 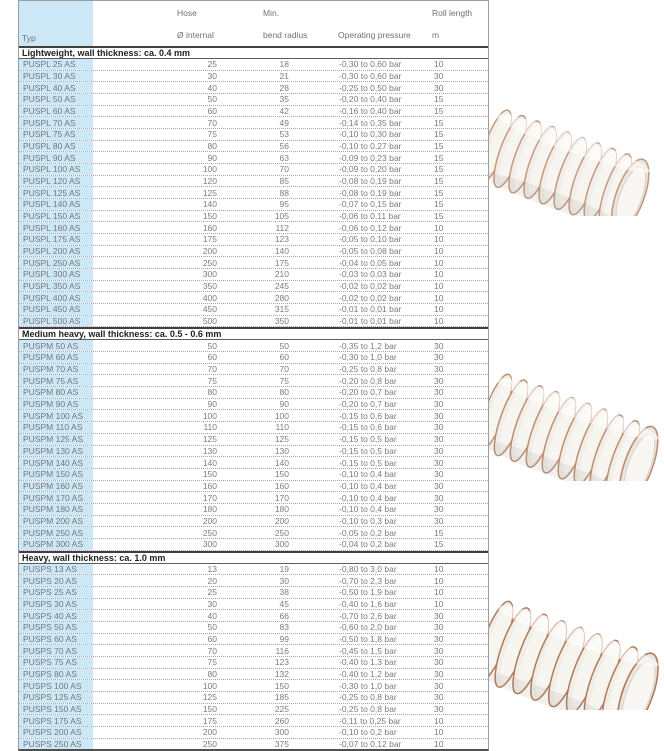 I want to click on cell-typ: PUSPL 160 AS, so click(x=56, y=228).